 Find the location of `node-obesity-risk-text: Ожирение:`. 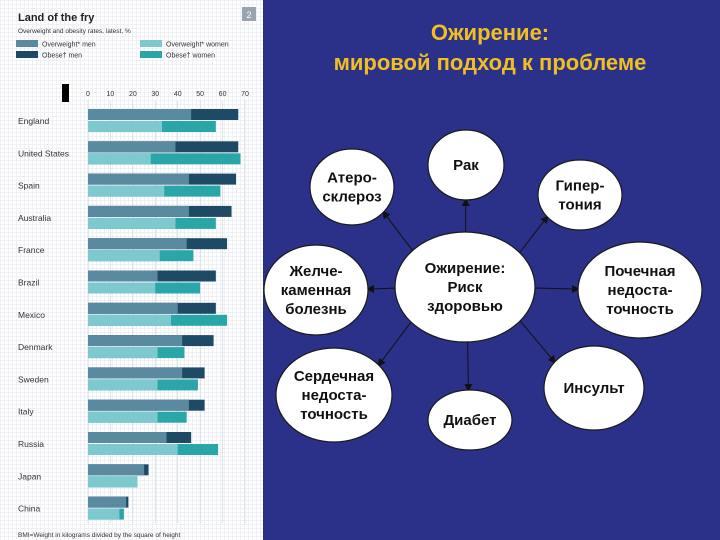

node-obesity-risk-text: Ожирение: is located at coordinates (465, 268).